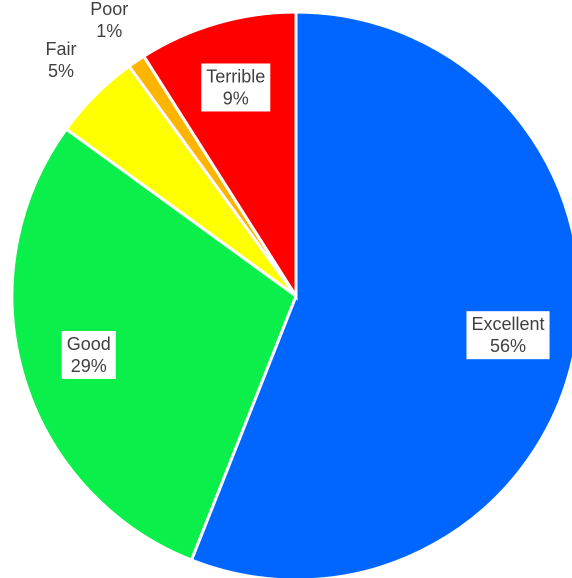  I want to click on slice-label: Poor 1%, so click(109, 20).